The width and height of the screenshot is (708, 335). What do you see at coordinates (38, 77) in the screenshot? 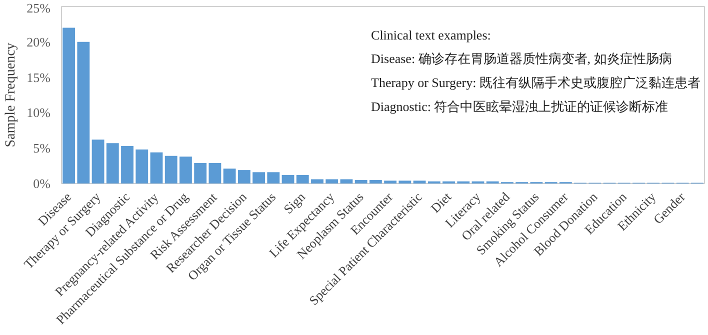
I see `y-tick-label: 15%` at bounding box center [38, 77].